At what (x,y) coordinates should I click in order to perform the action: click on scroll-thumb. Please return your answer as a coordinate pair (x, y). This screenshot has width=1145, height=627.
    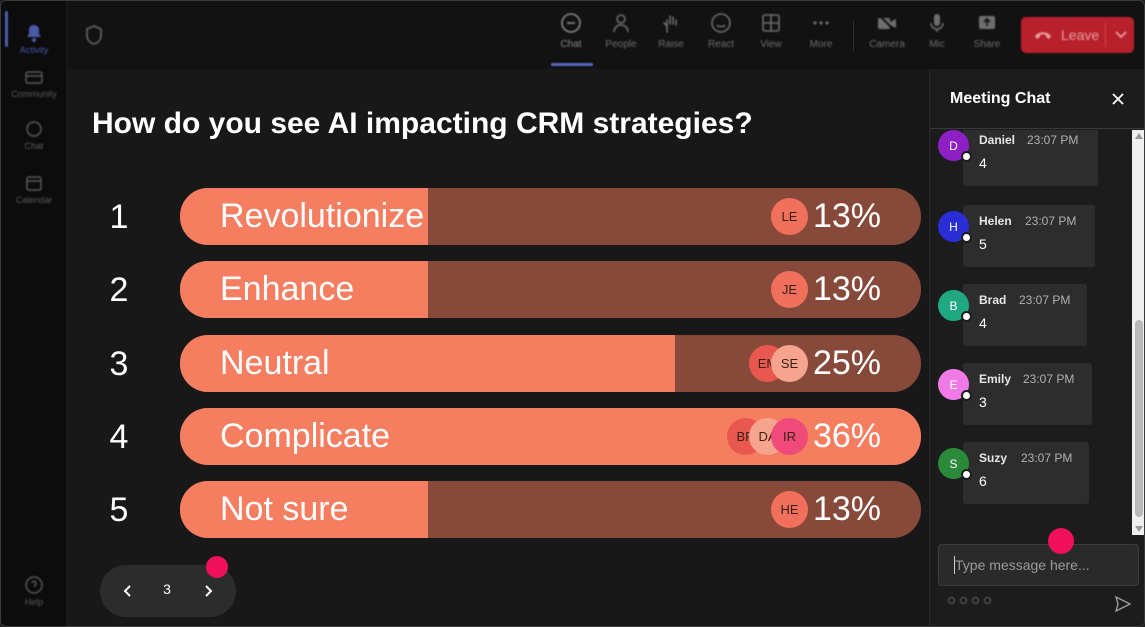
    Looking at the image, I should click on (1139, 418).